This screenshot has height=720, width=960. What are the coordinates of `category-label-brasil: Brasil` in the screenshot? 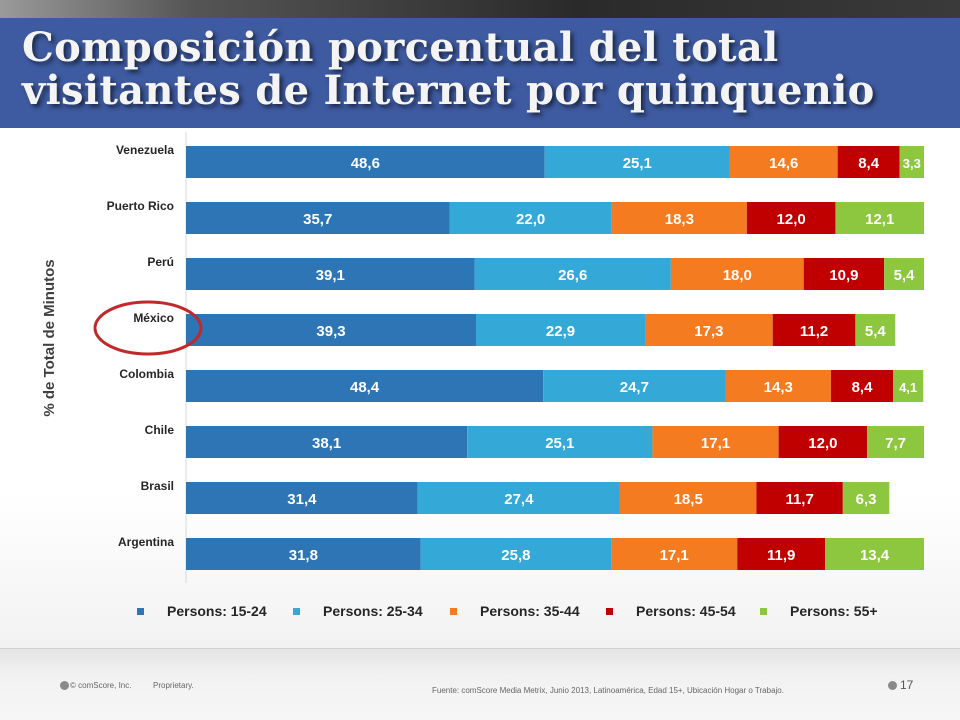 It's located at (157, 486).